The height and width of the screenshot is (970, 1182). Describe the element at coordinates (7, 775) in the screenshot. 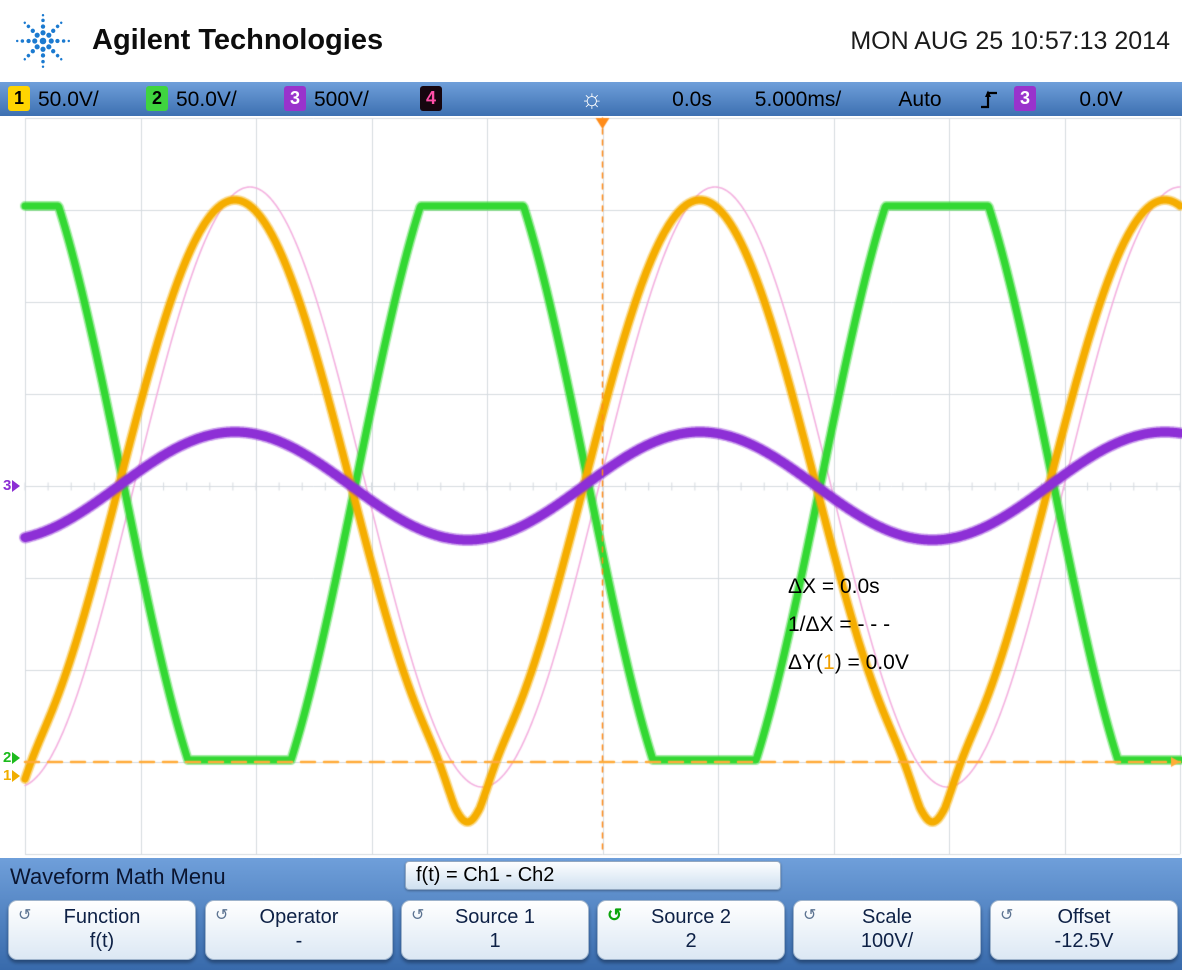

I see `ch1-ground-label: 1` at that location.